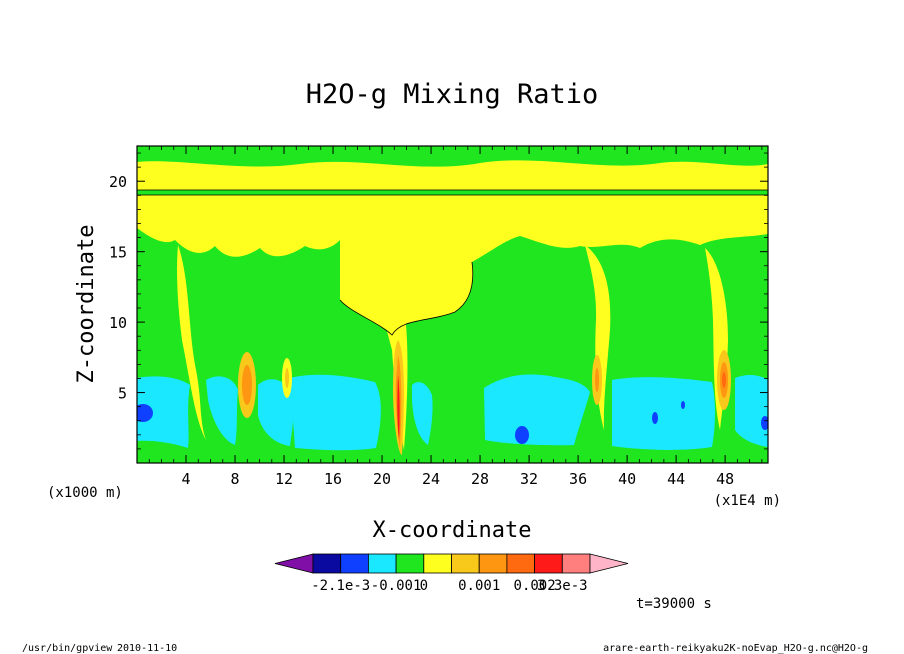 The height and width of the screenshot is (654, 904). Describe the element at coordinates (431, 479) in the screenshot. I see `x-tick-label: 24` at that location.